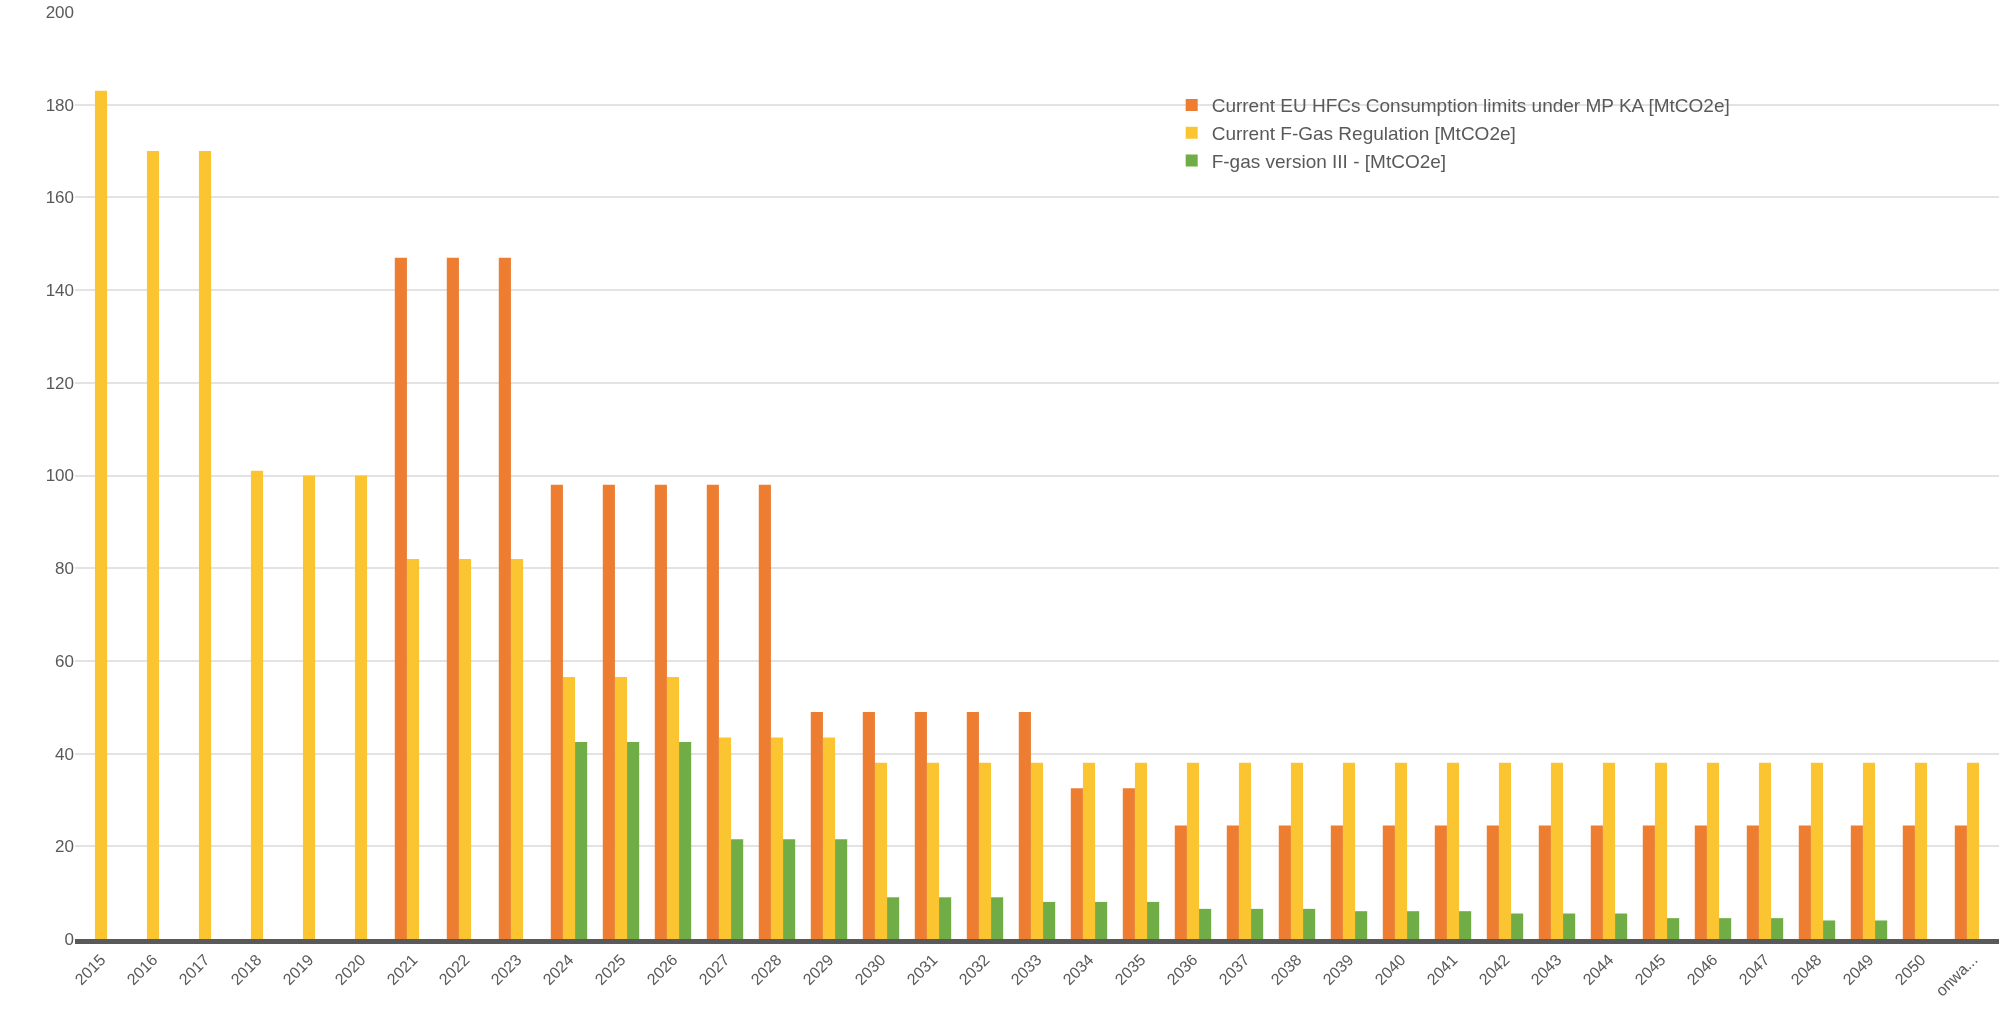 Image resolution: width=2007 pixels, height=1019 pixels. Describe the element at coordinates (59, 198) in the screenshot. I see `y-tick-label: 160` at that location.